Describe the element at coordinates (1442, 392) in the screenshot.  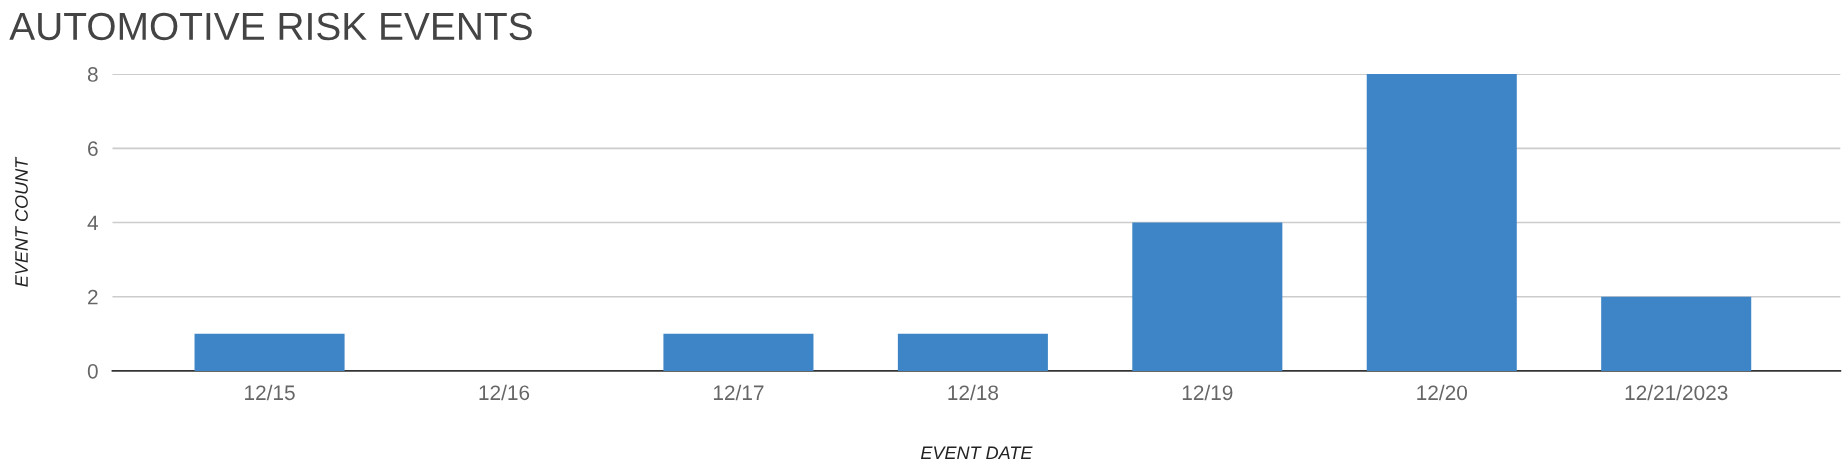
I see `x-tick-label: 12/20` at that location.